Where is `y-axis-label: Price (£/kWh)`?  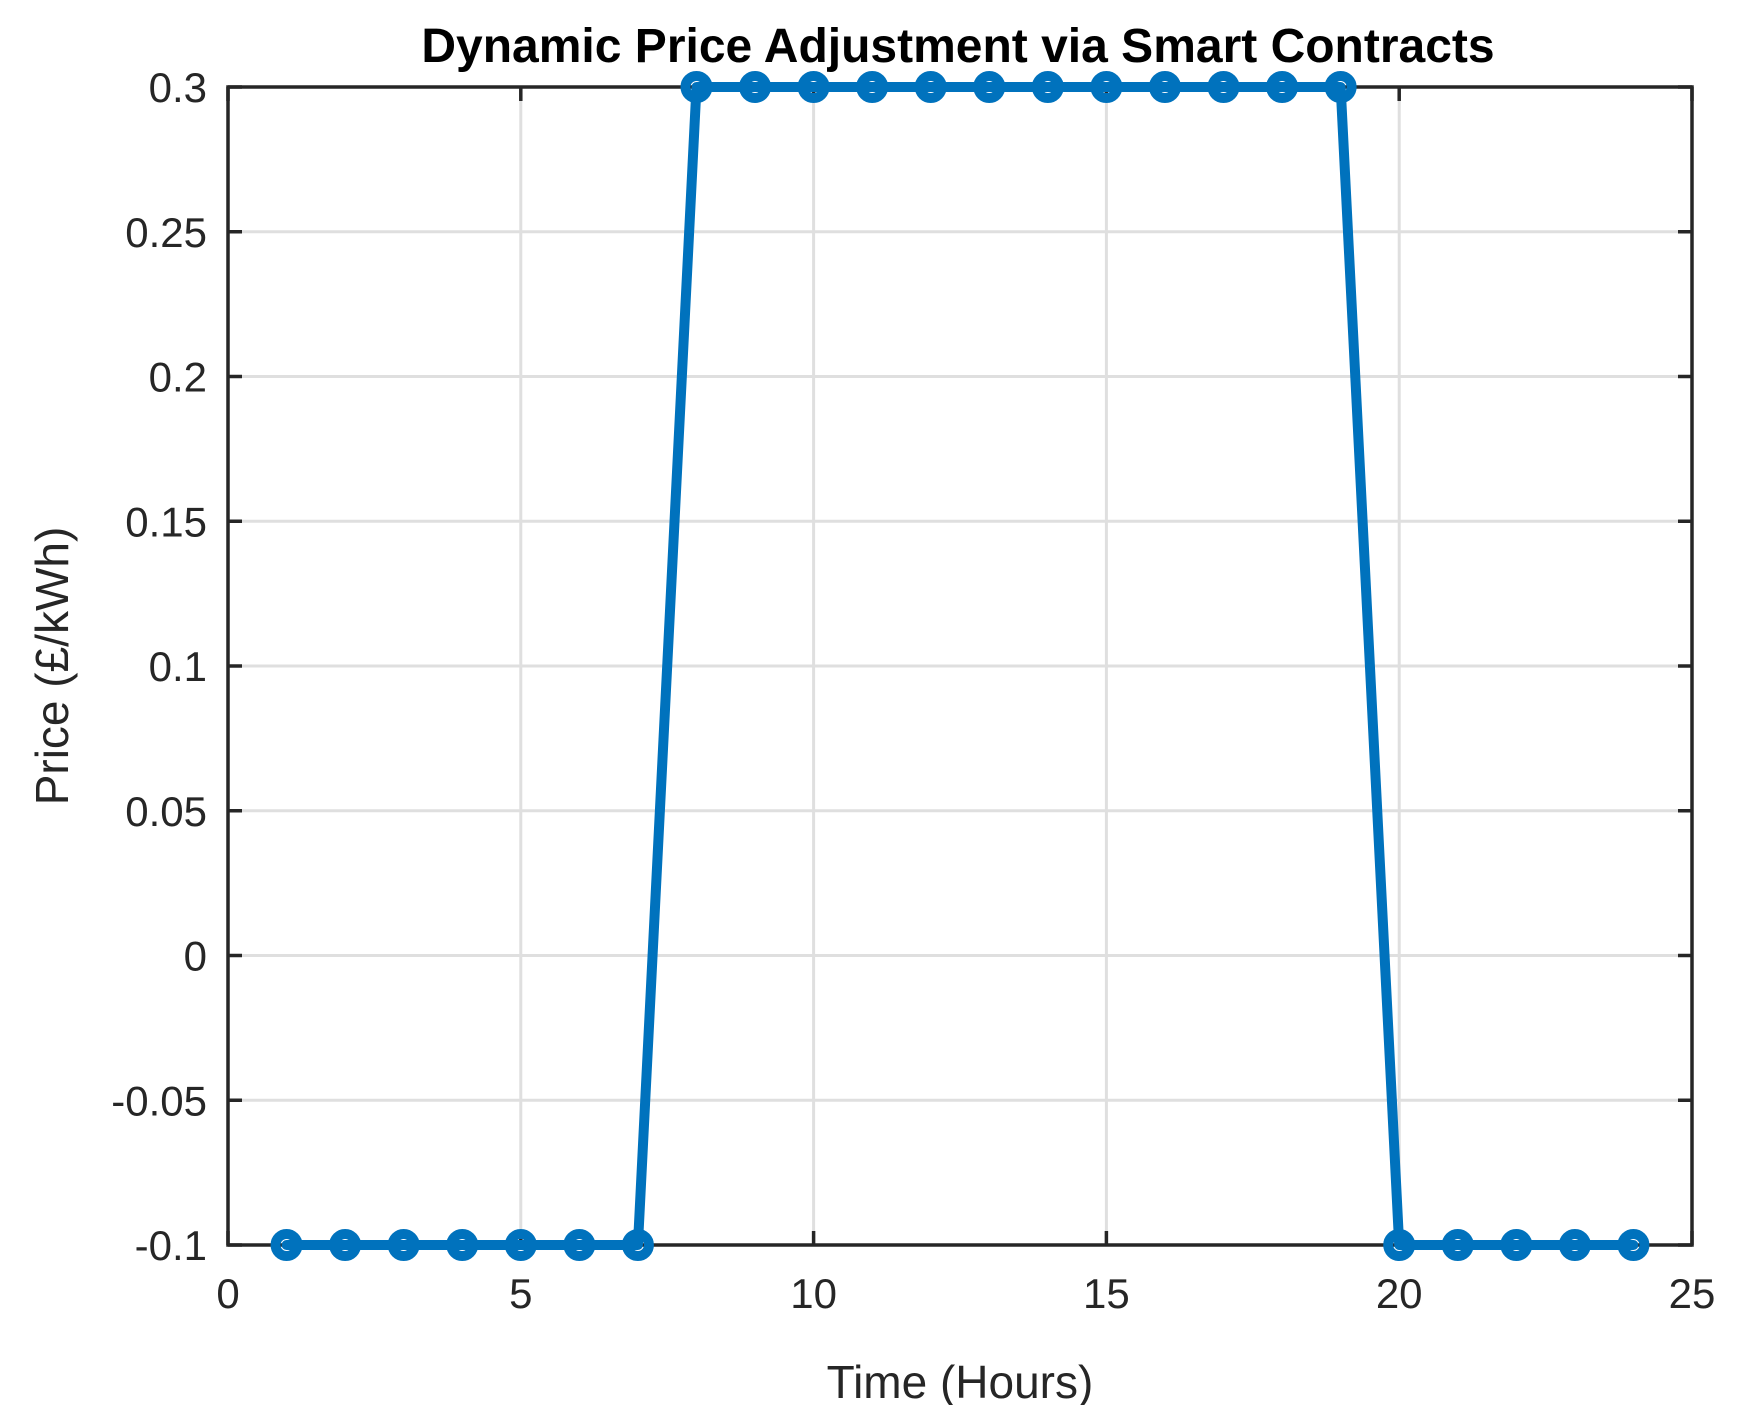 y-axis-label: Price (£/kWh) is located at coordinates (52, 666).